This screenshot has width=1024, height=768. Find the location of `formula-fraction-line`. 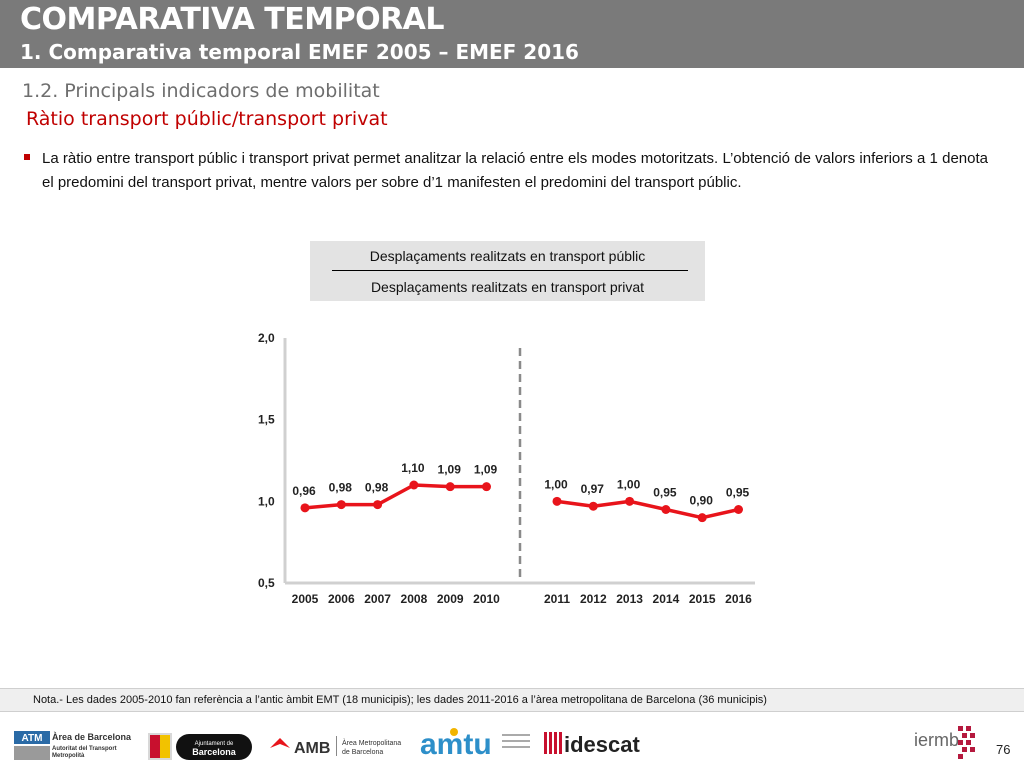

formula-fraction-line is located at coordinates (510, 270).